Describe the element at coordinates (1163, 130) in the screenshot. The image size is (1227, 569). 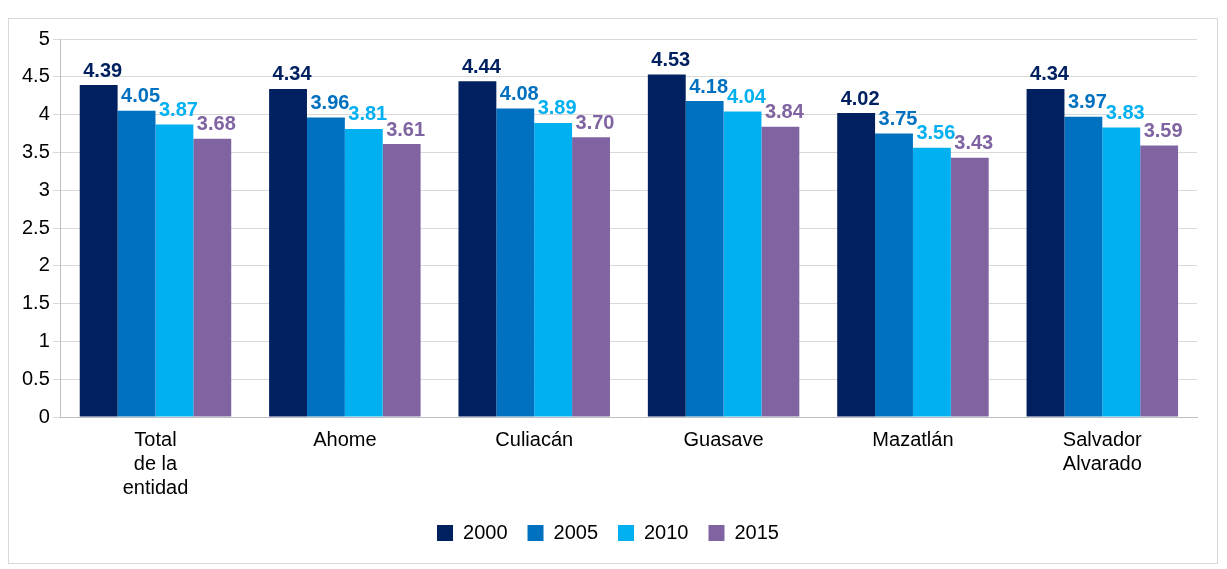
I see `data-label: 3.59` at that location.